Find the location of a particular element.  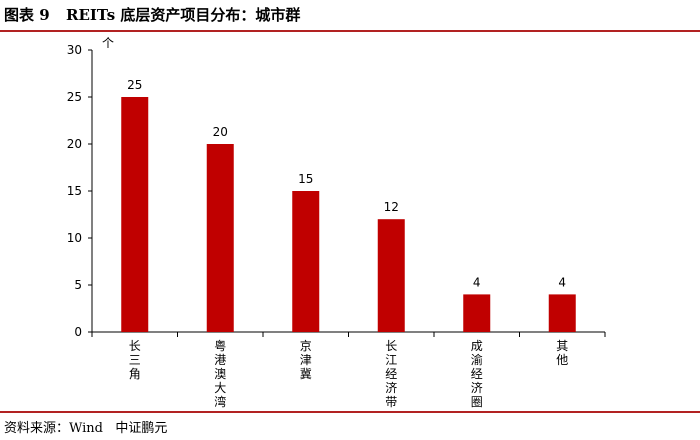

category-label: 成渝经济圈 is located at coordinates (477, 374).